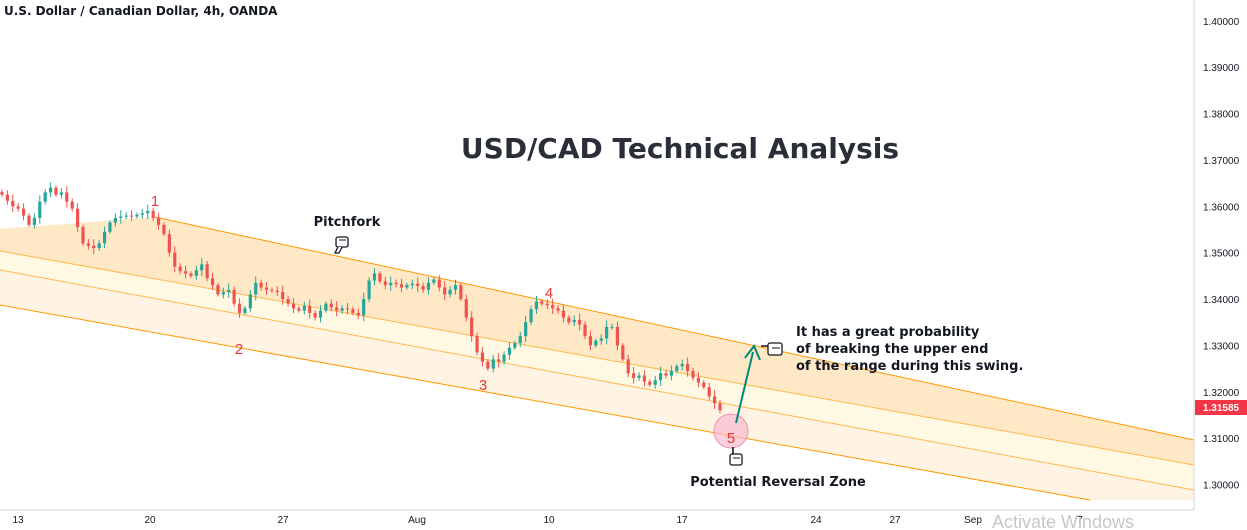 The height and width of the screenshot is (530, 1247). I want to click on x-tick-label: 20, so click(150, 520).